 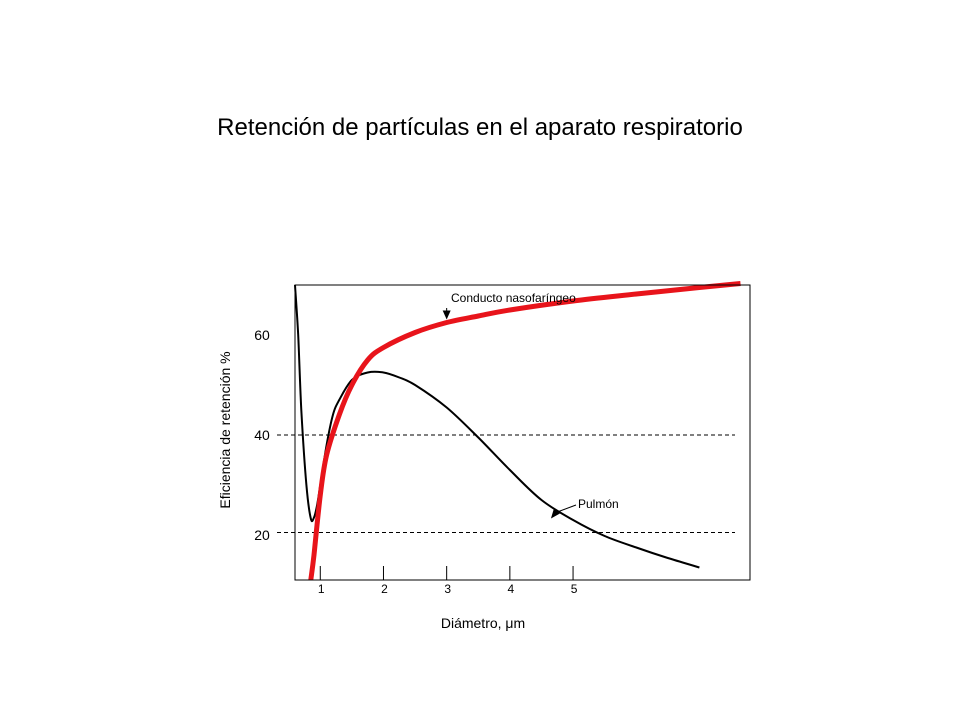 I want to click on y-axis-label: Eficiencia de retención %, so click(x=225, y=429).